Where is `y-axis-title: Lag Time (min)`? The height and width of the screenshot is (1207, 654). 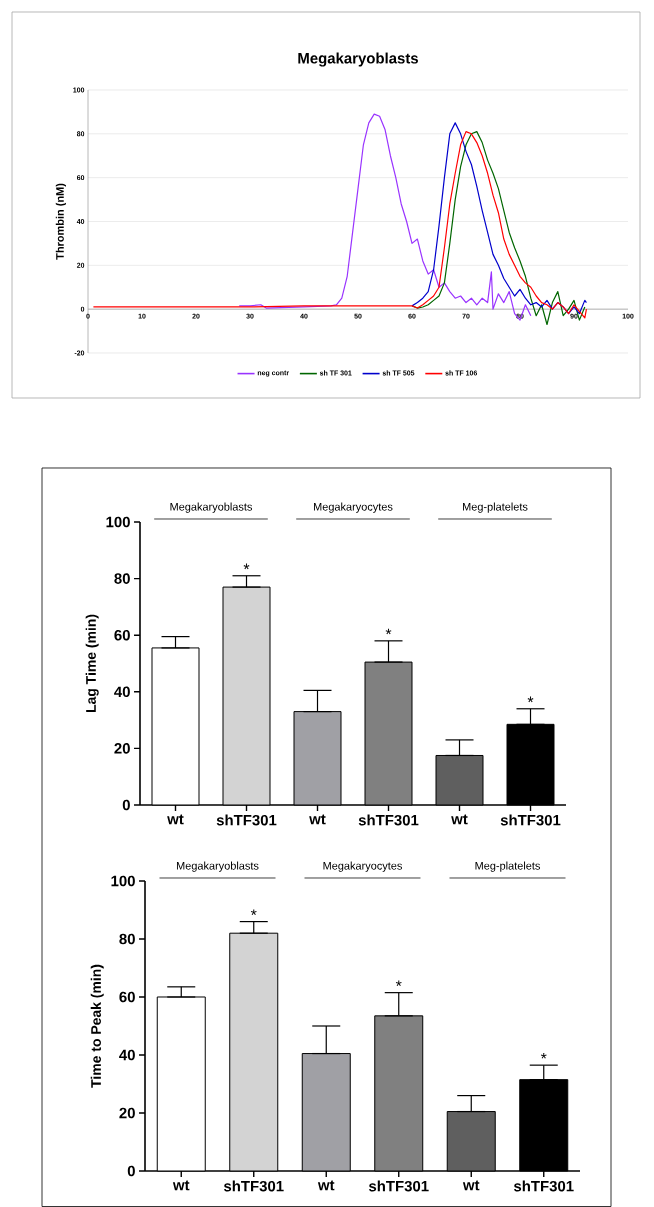 y-axis-title: Lag Time (min) is located at coordinates (92, 663).